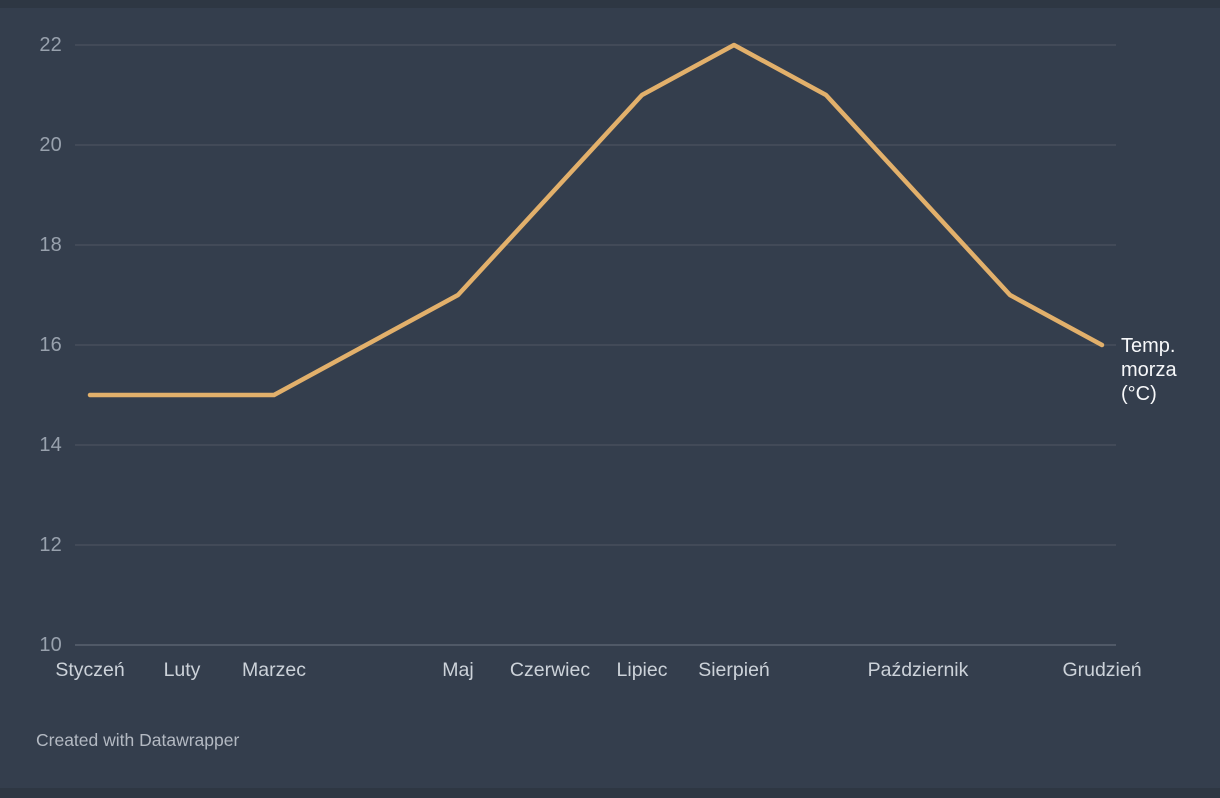  Describe the element at coordinates (1139, 394) in the screenshot. I see `series-label-line-3: (°C)` at that location.